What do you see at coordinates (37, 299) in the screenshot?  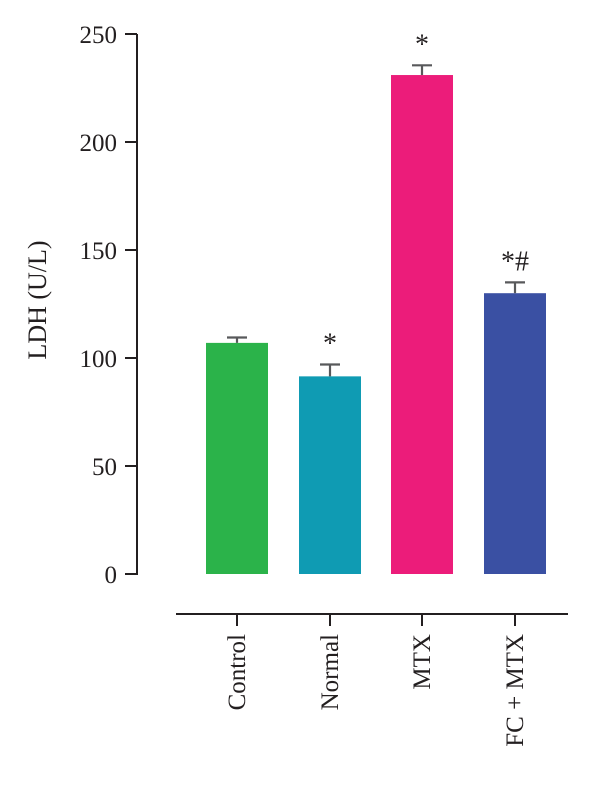 I see `y-axis-title: LDH (U/L)` at bounding box center [37, 299].